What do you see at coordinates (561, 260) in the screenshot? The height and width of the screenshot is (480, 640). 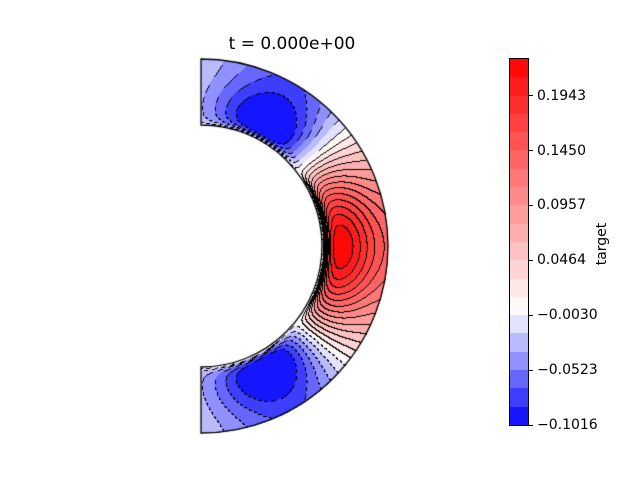 I see `colorbar-tick-label: 0.0464` at bounding box center [561, 260].